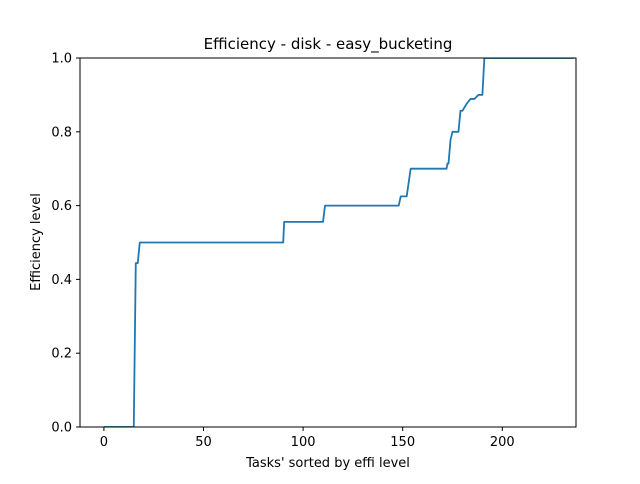 Image resolution: width=640 pixels, height=484 pixels. I want to click on y-tick-label: 0.2, so click(61, 354).